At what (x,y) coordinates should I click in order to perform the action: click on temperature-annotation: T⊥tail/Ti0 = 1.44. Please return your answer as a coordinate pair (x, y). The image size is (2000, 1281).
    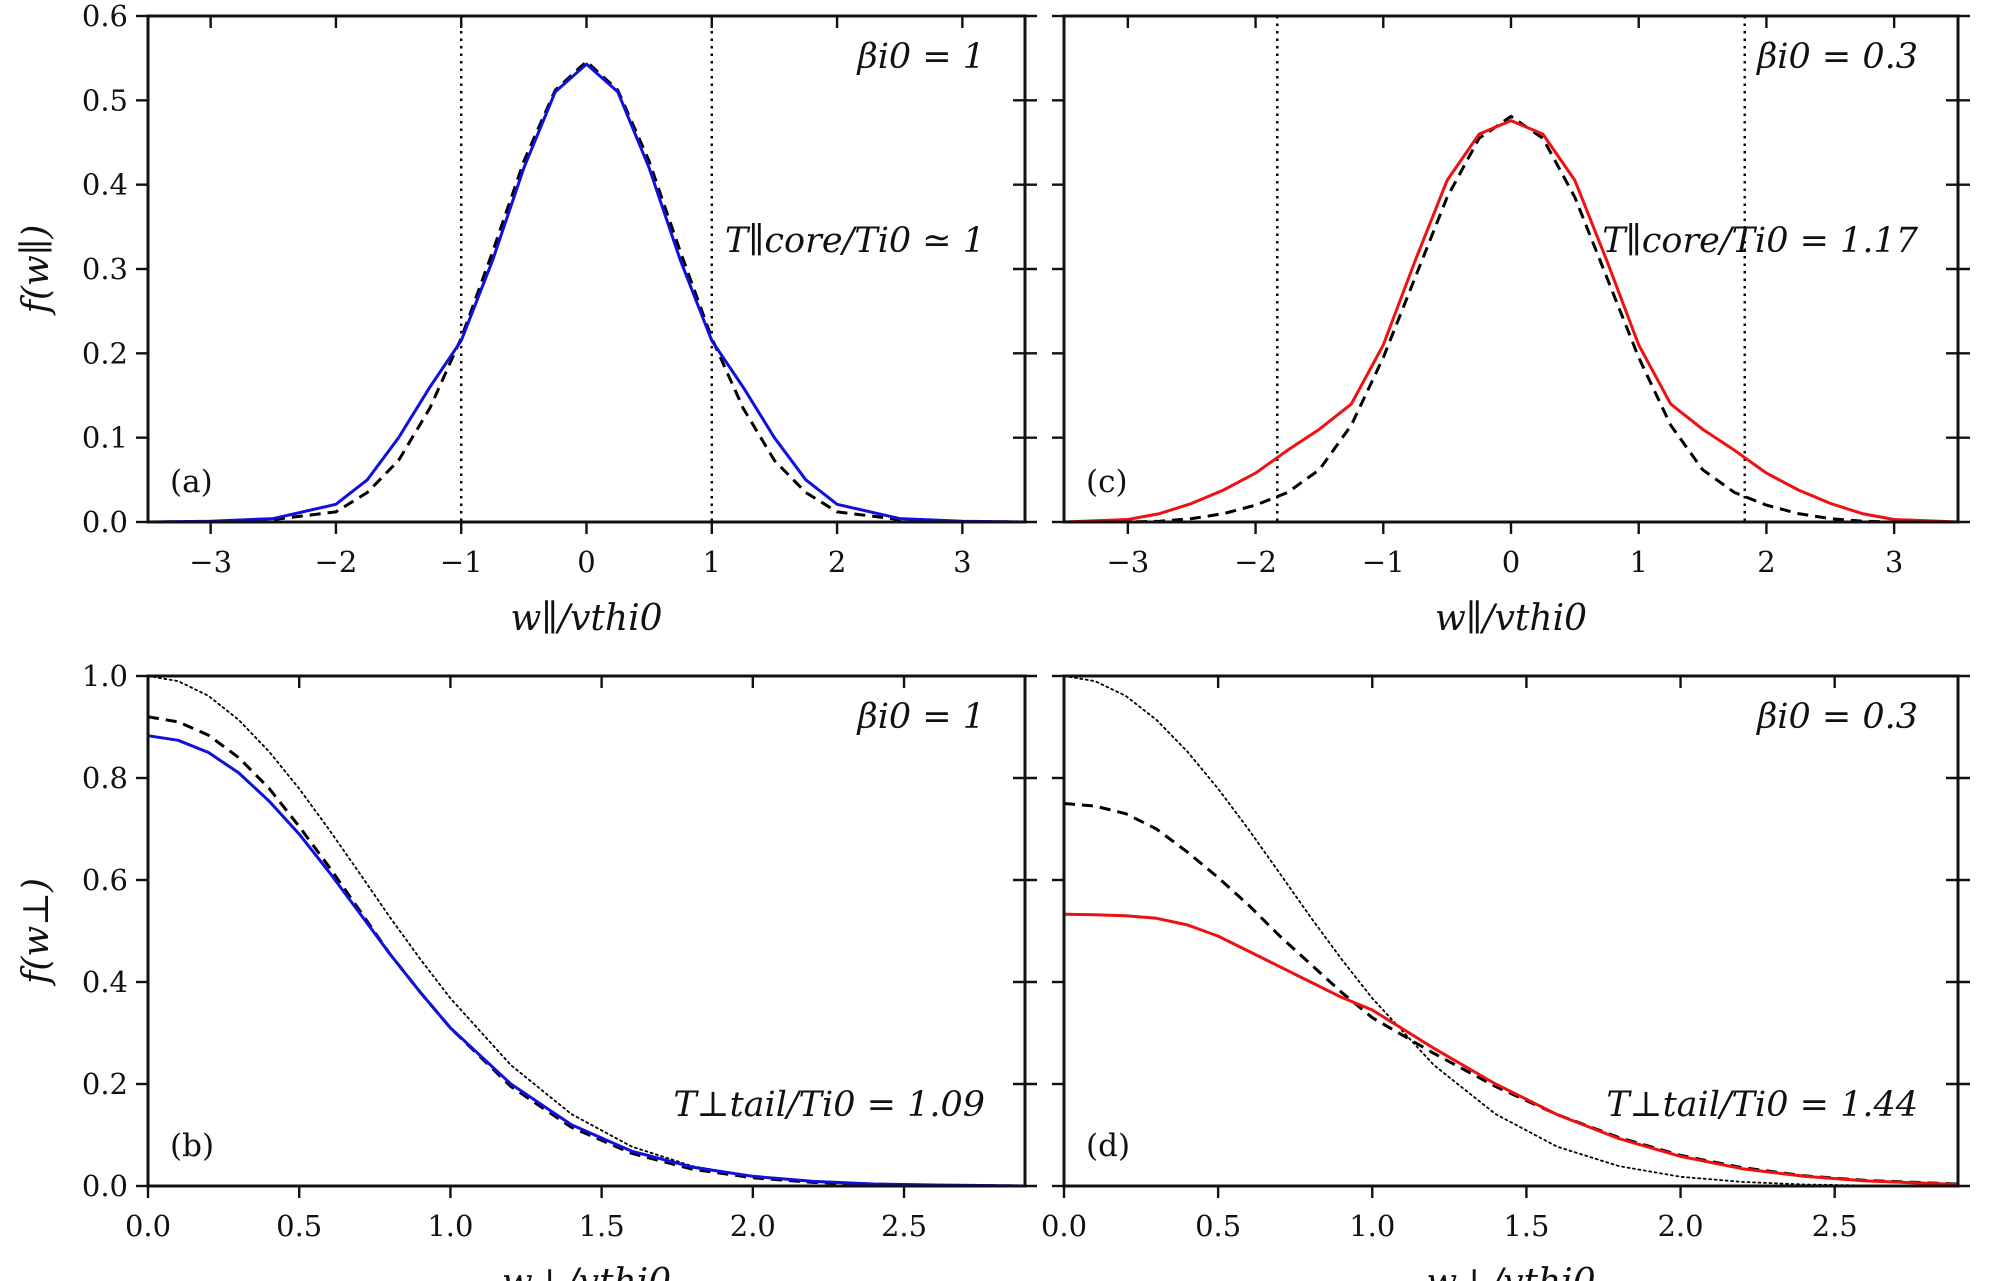
    Looking at the image, I should click on (1762, 1105).